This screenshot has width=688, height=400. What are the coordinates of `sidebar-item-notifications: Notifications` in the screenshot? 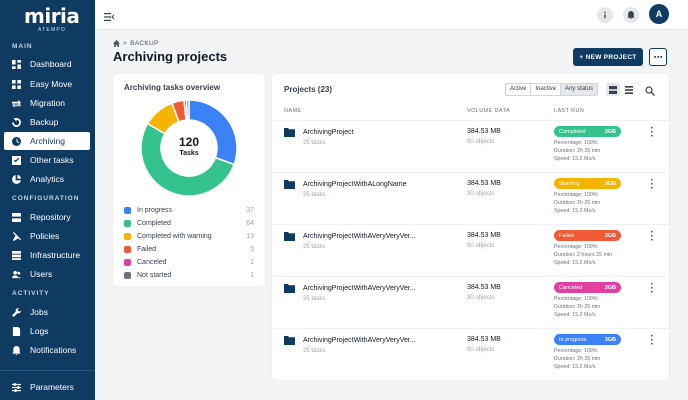 It's located at (47, 350).